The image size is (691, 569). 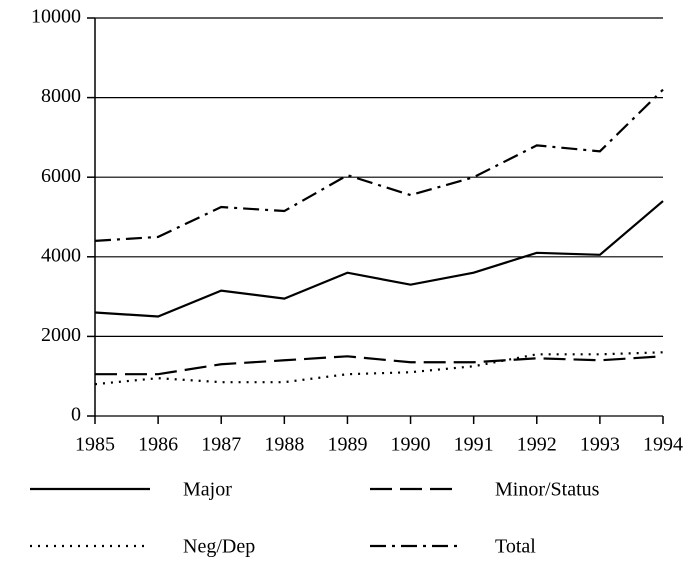 I want to click on x-tick-label: 1989, so click(x=347, y=445).